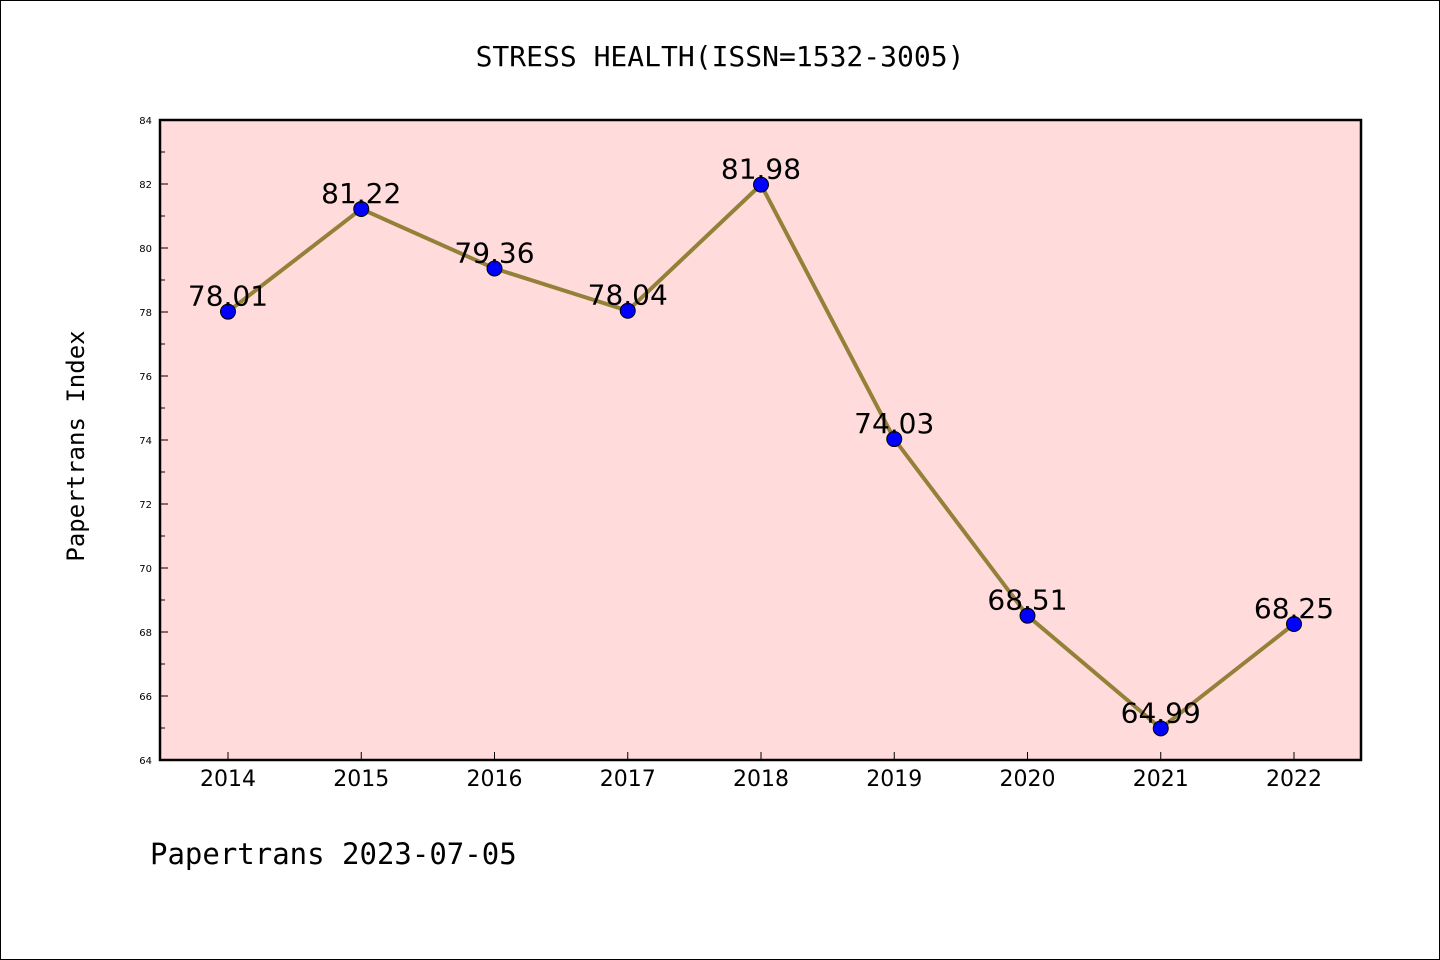 The width and height of the screenshot is (1440, 960). I want to click on data-label: 81.22, so click(361, 193).